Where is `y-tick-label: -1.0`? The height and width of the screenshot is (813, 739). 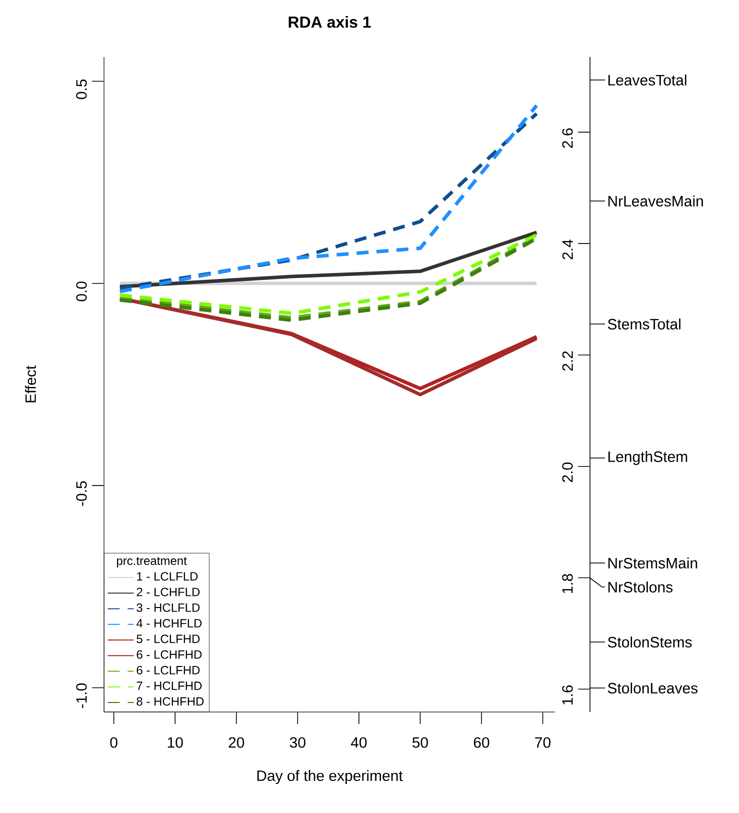 y-tick-label: -1.0 is located at coordinates (81, 695).